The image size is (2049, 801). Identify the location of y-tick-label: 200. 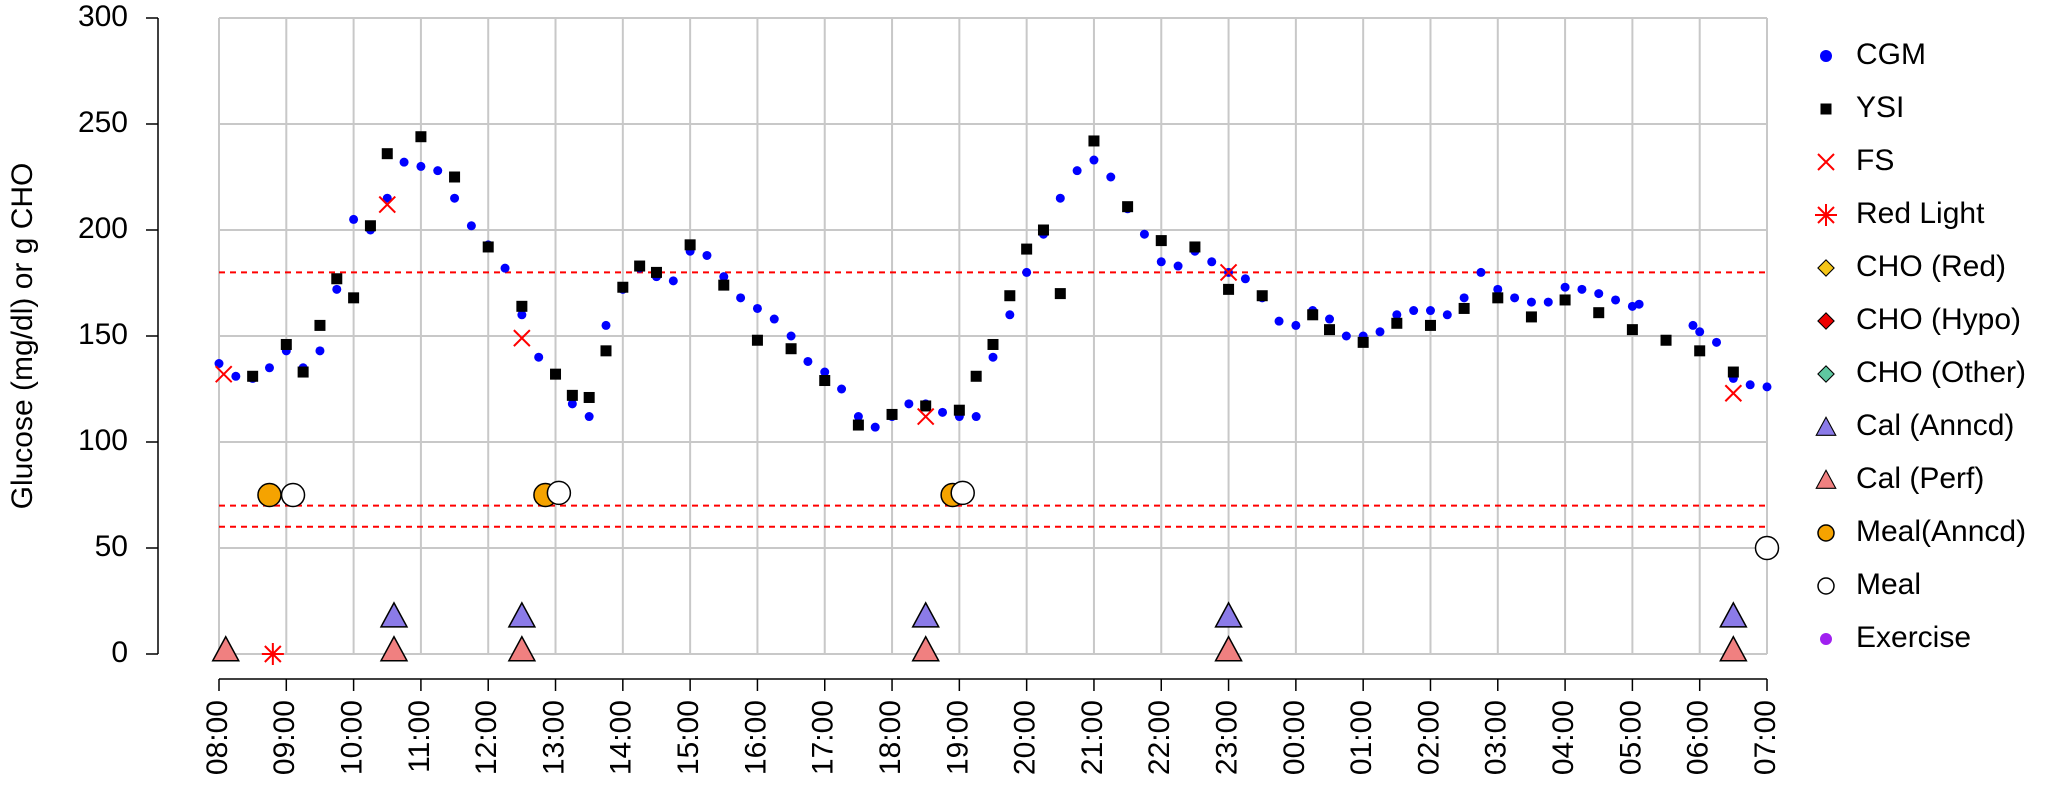
(103, 228).